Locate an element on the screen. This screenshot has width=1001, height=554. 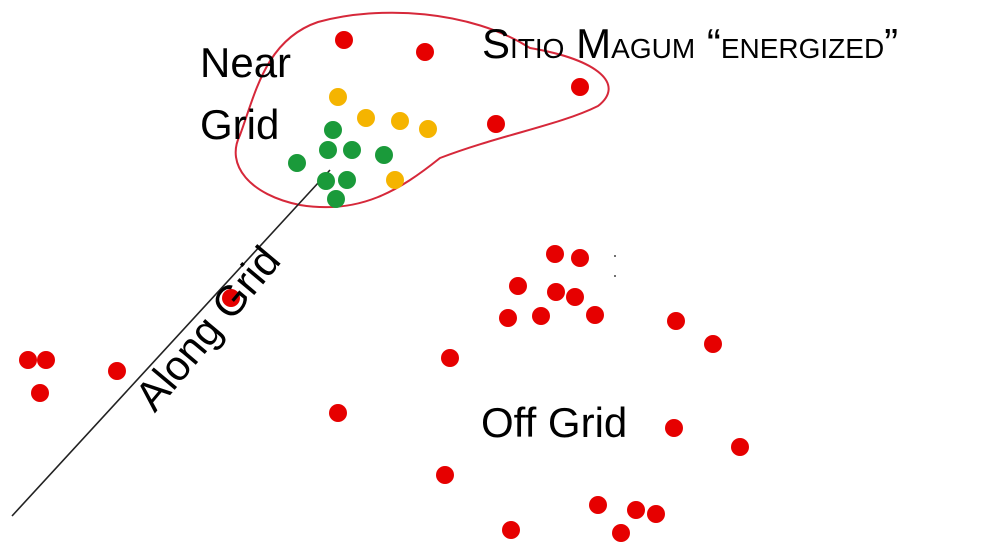
near-grid-label-line1: Near is located at coordinates (246, 62).